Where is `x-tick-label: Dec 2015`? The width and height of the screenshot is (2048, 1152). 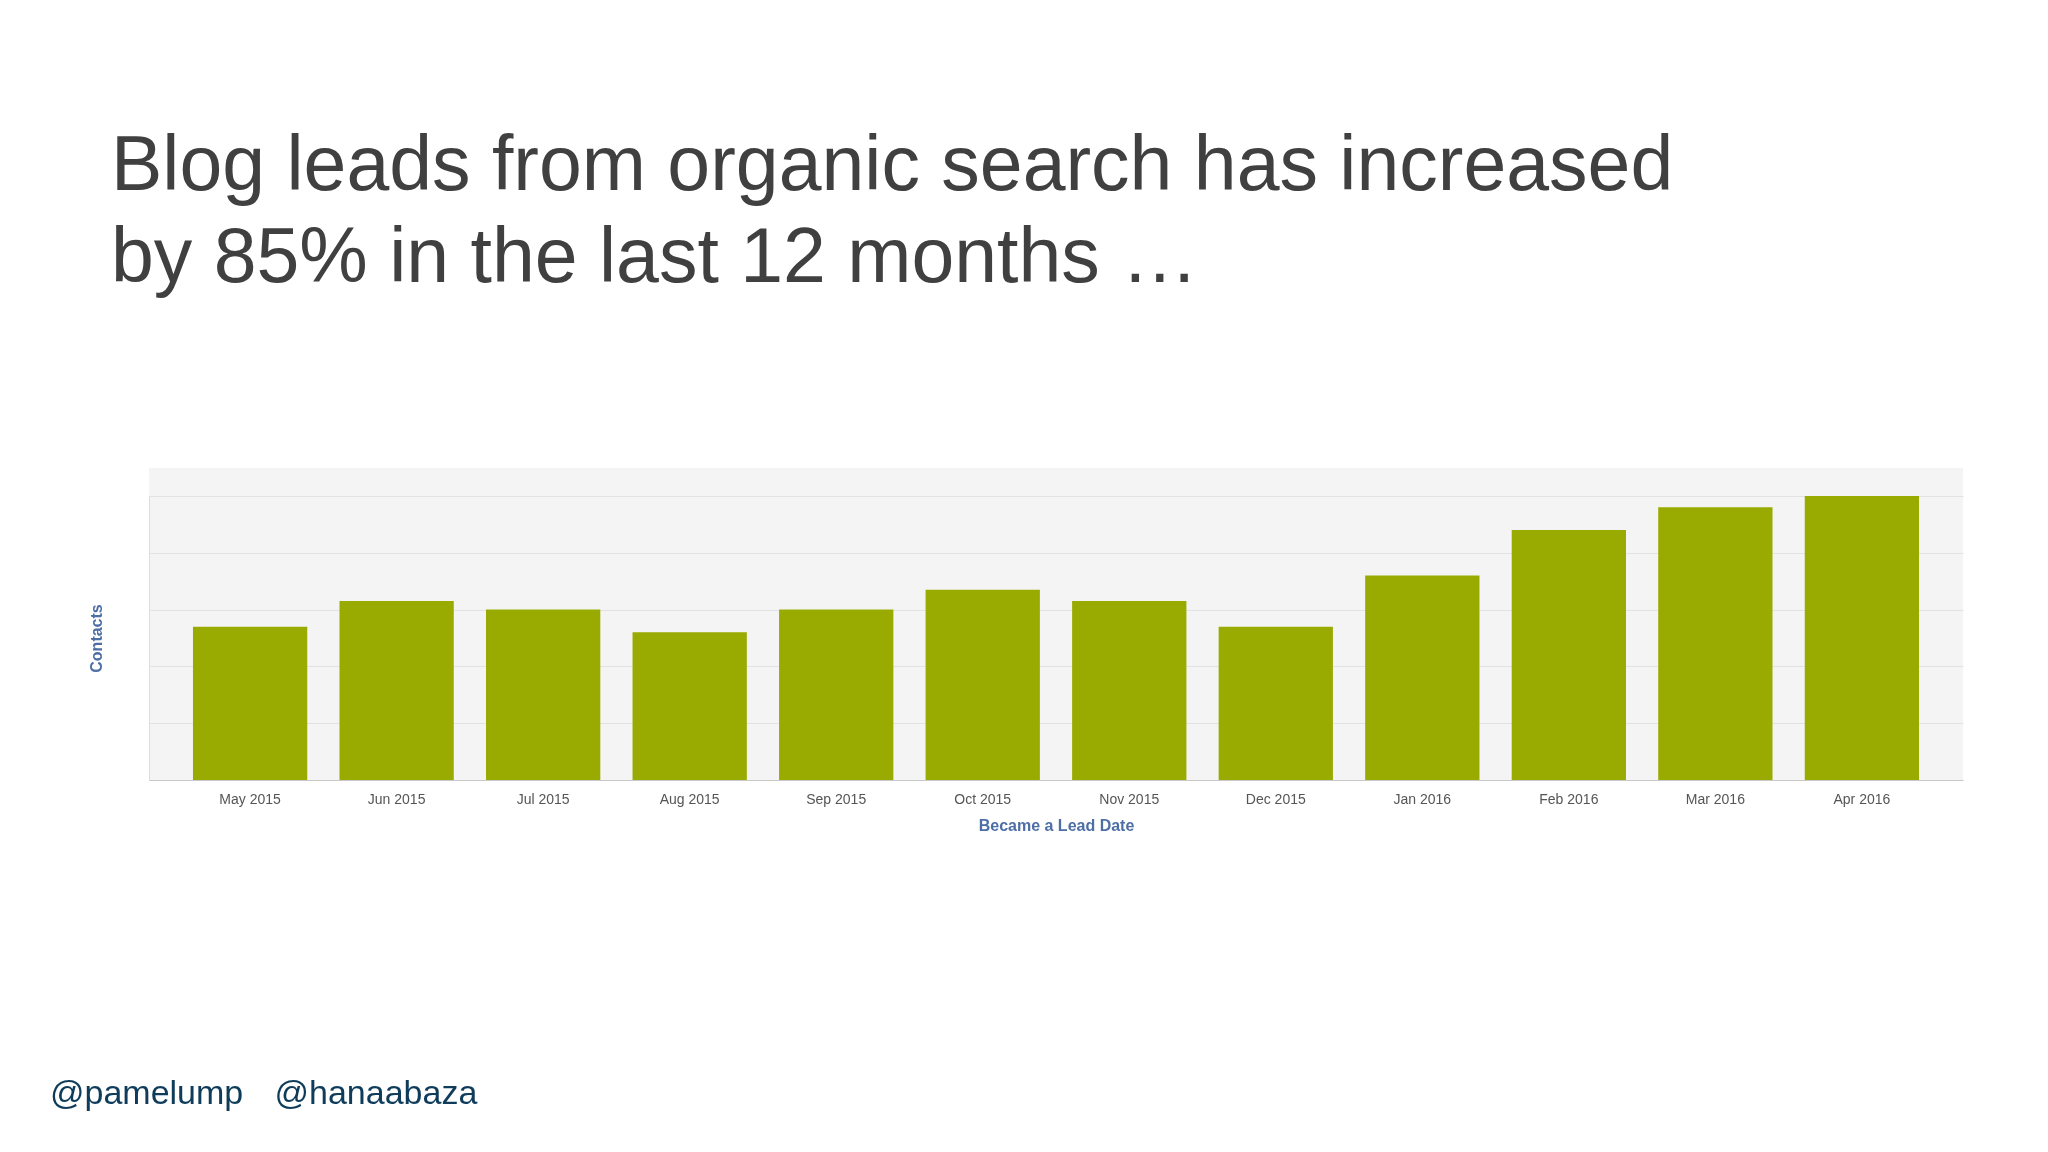
x-tick-label: Dec 2015 is located at coordinates (1275, 798).